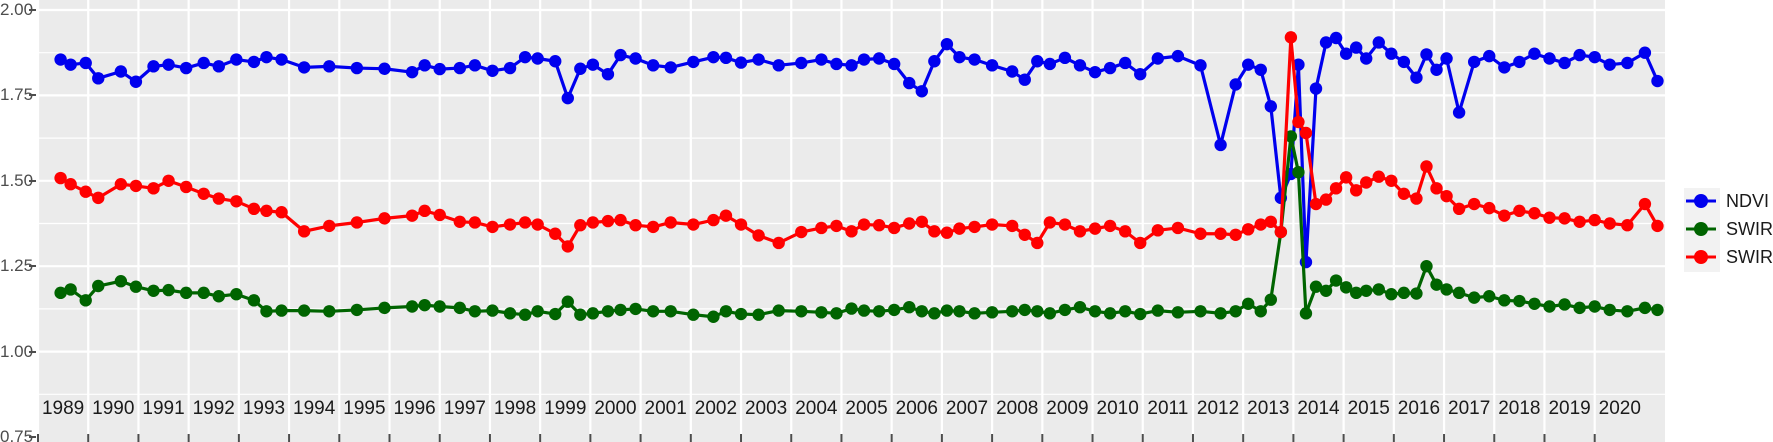  Describe the element at coordinates (314, 408) in the screenshot. I see `x-tick-label: 1994` at that location.